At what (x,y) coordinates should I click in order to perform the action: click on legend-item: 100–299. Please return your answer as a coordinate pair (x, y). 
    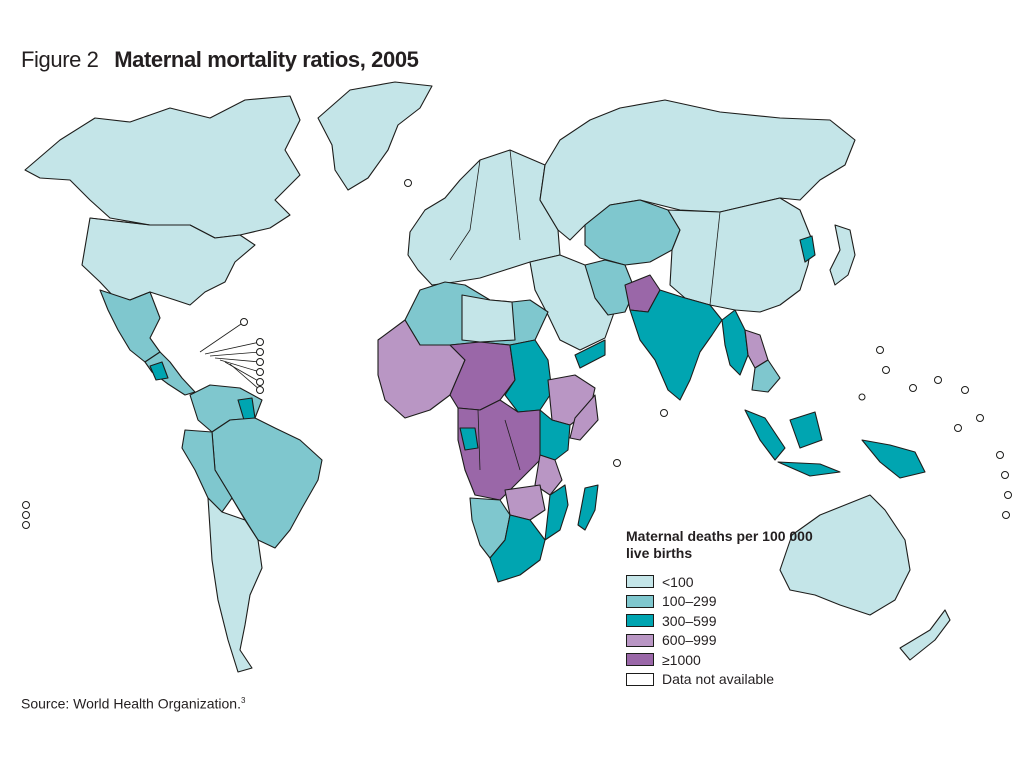
    Looking at the image, I should click on (721, 602).